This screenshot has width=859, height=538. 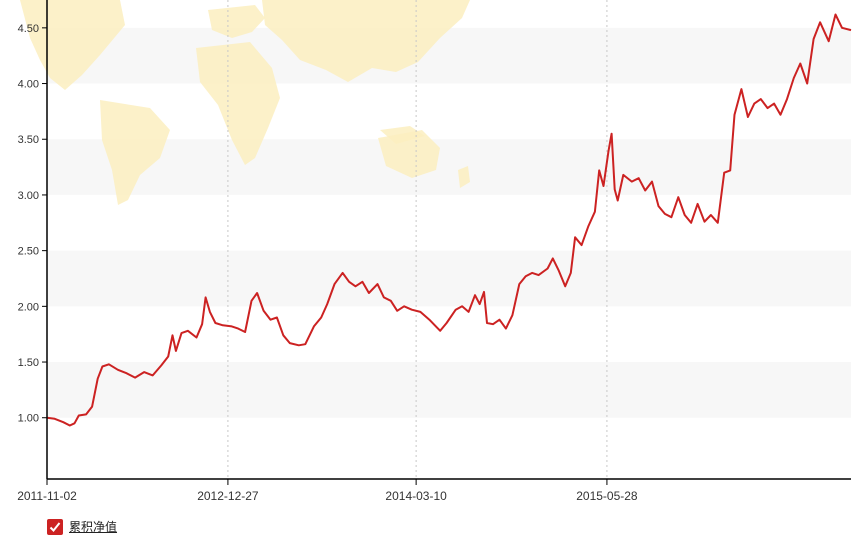 I want to click on legend-checkbox, so click(x=55, y=526).